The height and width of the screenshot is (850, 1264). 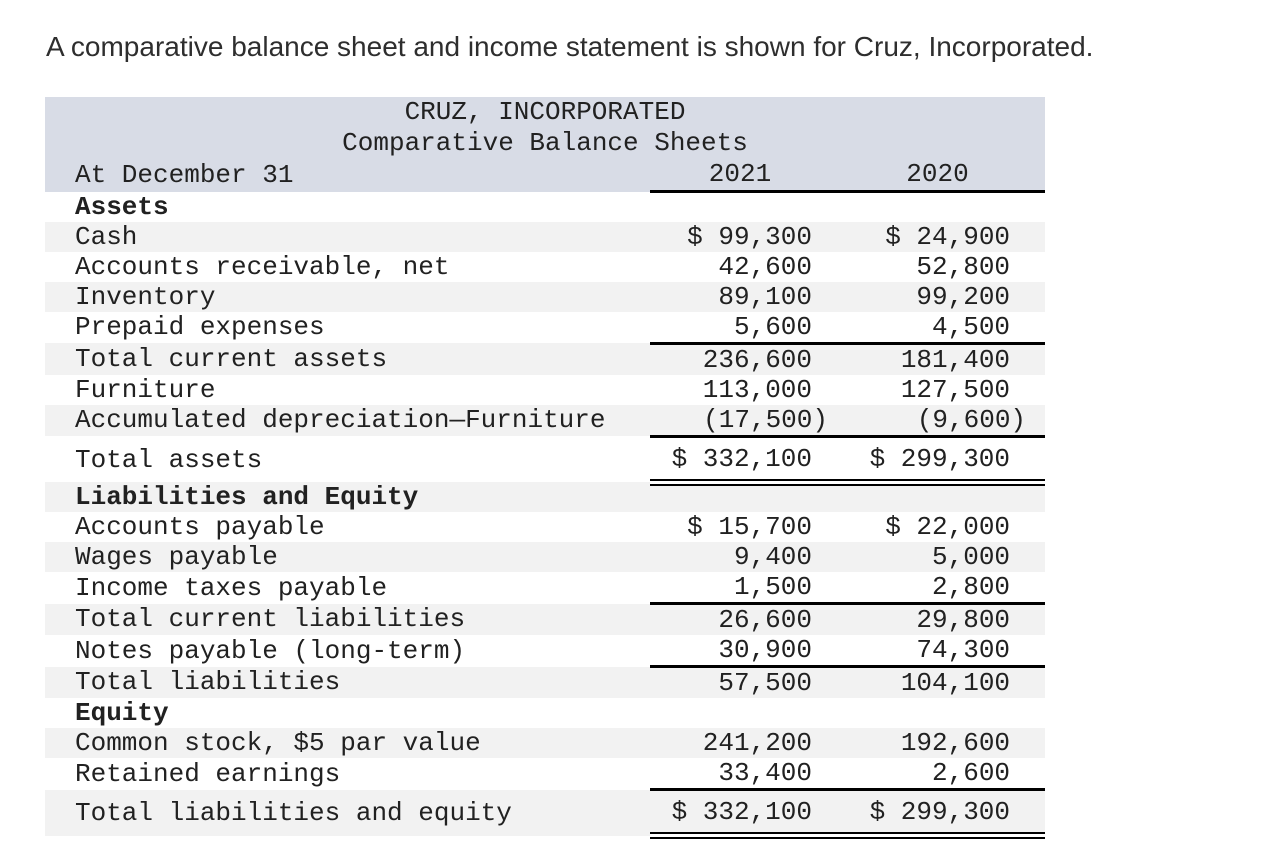 What do you see at coordinates (545, 359) in the screenshot?
I see `row-total-current-assets: Total current assets 236,600 181,400` at bounding box center [545, 359].